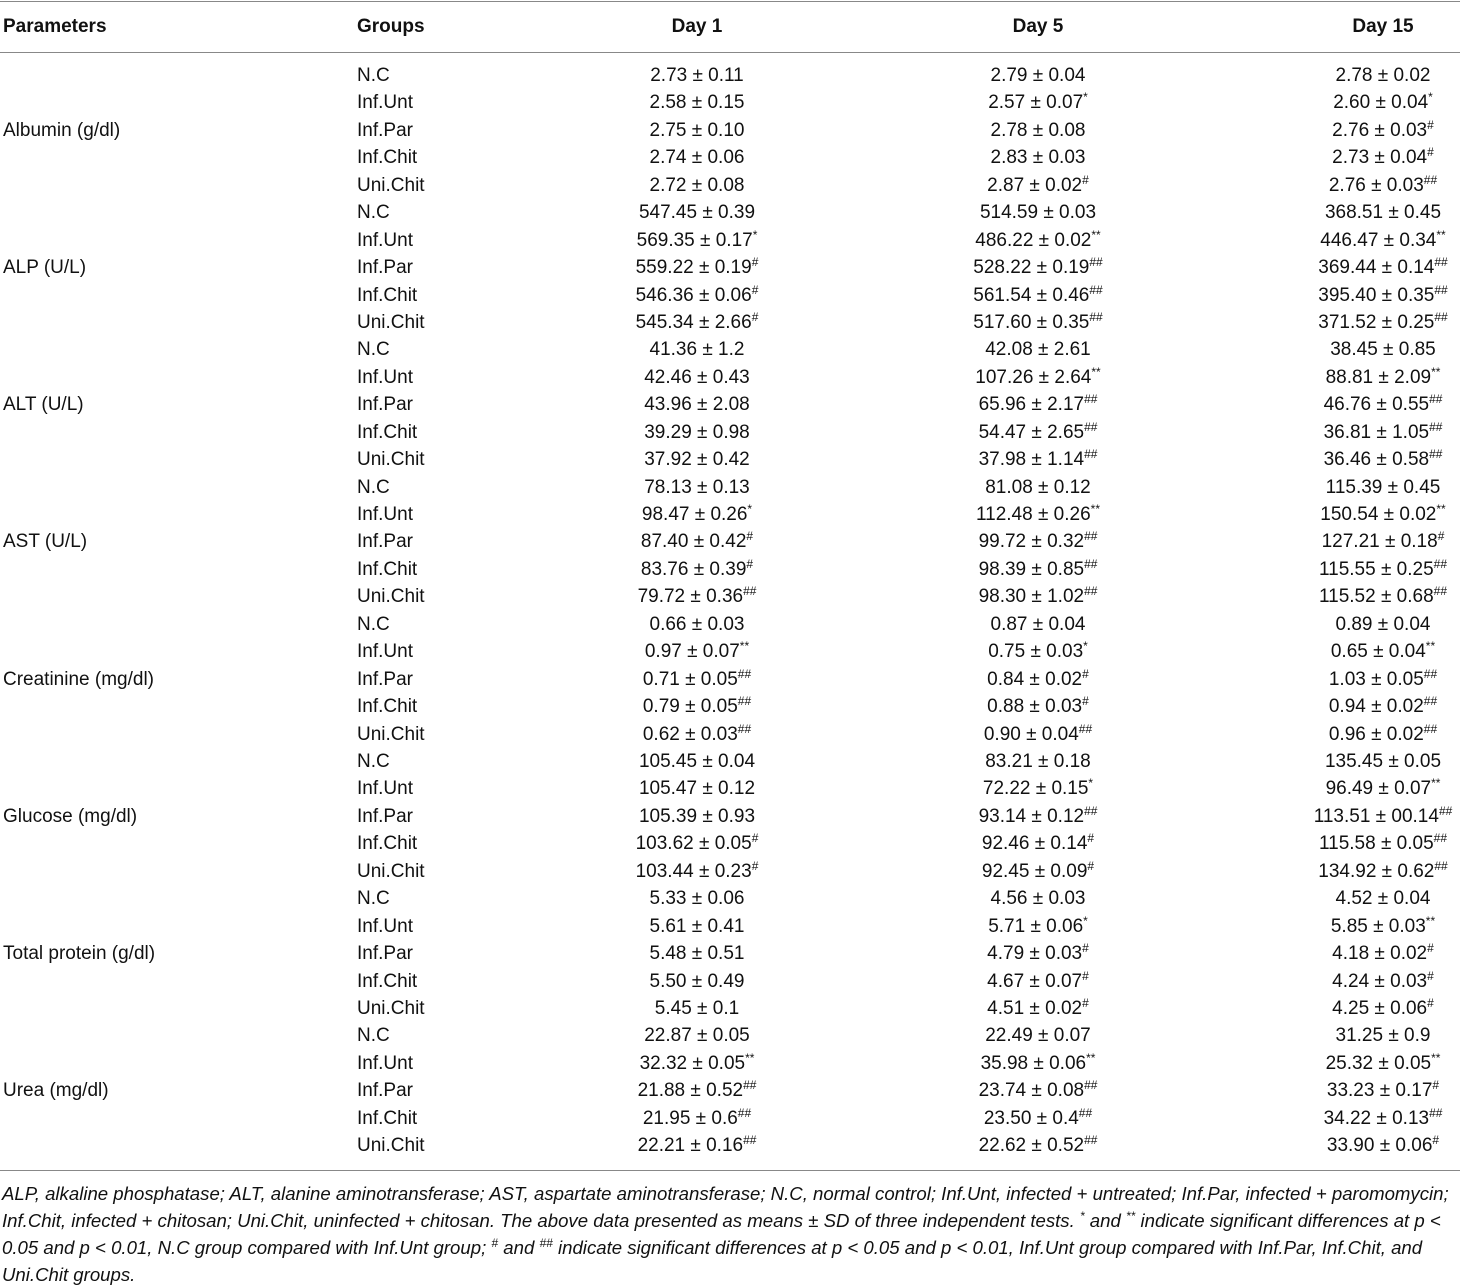 This screenshot has width=1460, height=1288. What do you see at coordinates (697, 651) in the screenshot?
I see `value-cell: 0.97 ± 0.07**` at bounding box center [697, 651].